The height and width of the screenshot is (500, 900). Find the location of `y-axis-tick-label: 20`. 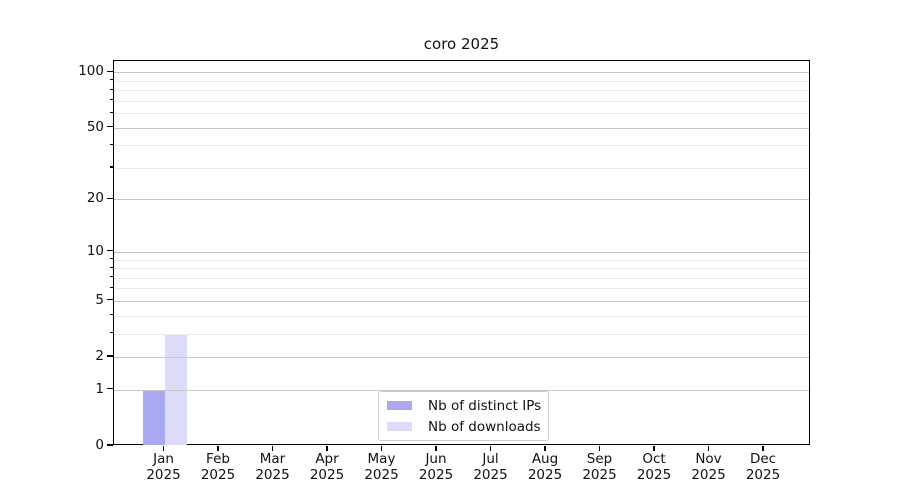

y-axis-tick-label: 20 is located at coordinates (95, 198).